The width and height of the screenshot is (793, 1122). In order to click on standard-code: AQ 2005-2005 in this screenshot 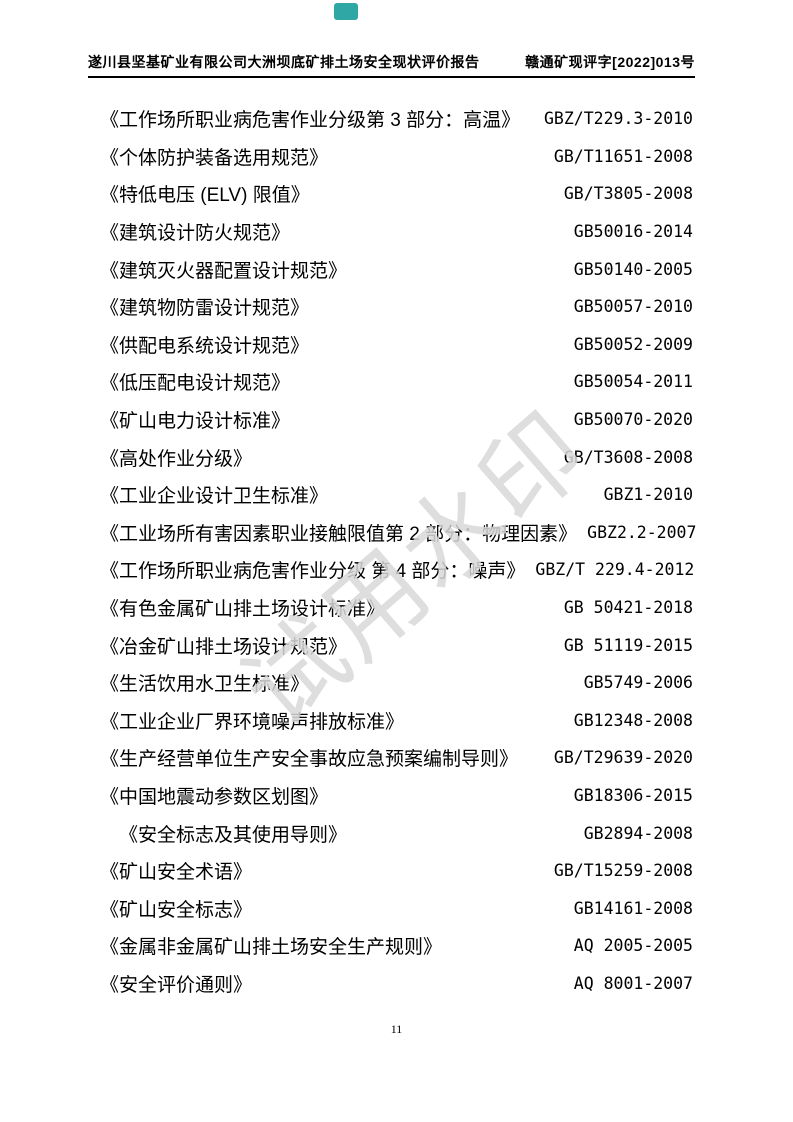, I will do `click(633, 946)`.